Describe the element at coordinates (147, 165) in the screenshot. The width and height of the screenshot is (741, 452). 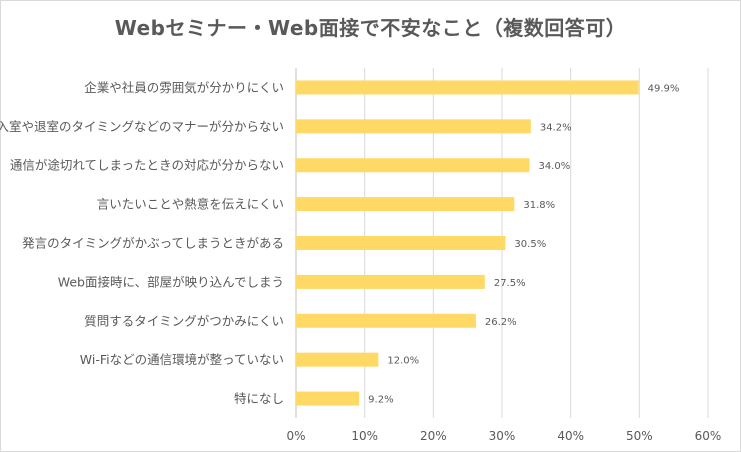
I see `category-label: 通信が途切れてしまったときの対応が分からない` at that location.